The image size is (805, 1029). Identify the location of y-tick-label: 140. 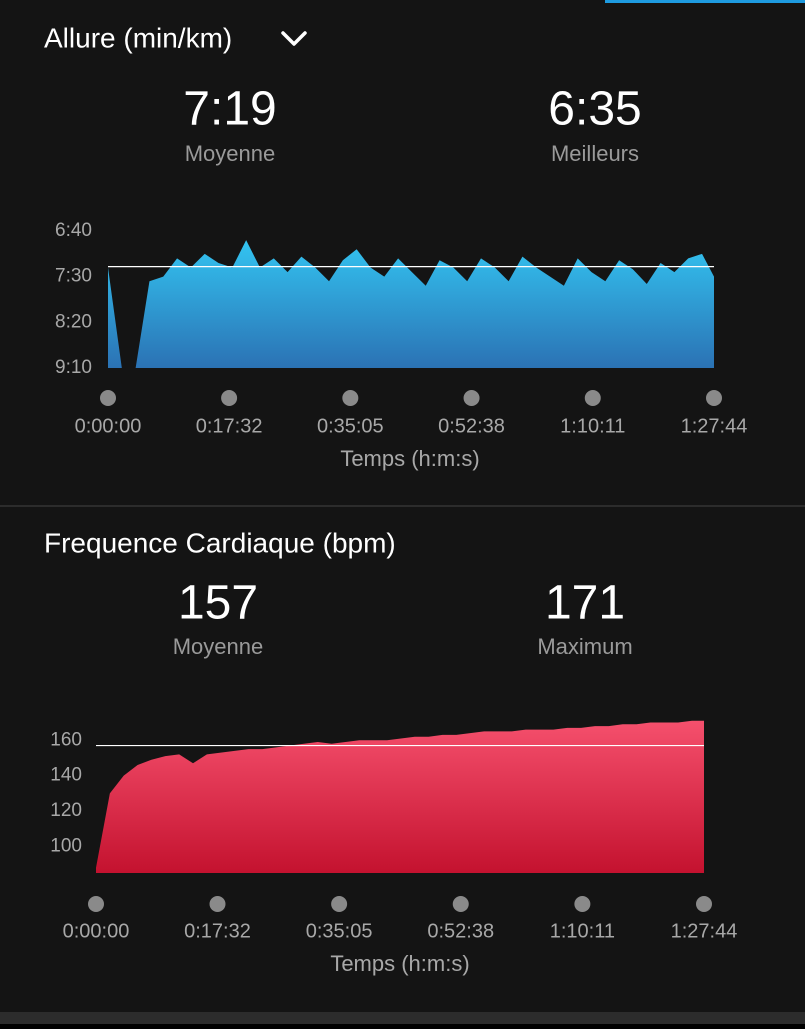
(66, 775).